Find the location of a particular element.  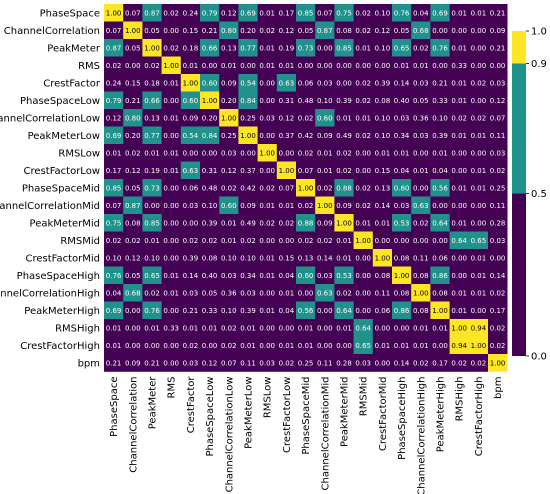

column-label: PeakMeterLow is located at coordinates (249, 413).